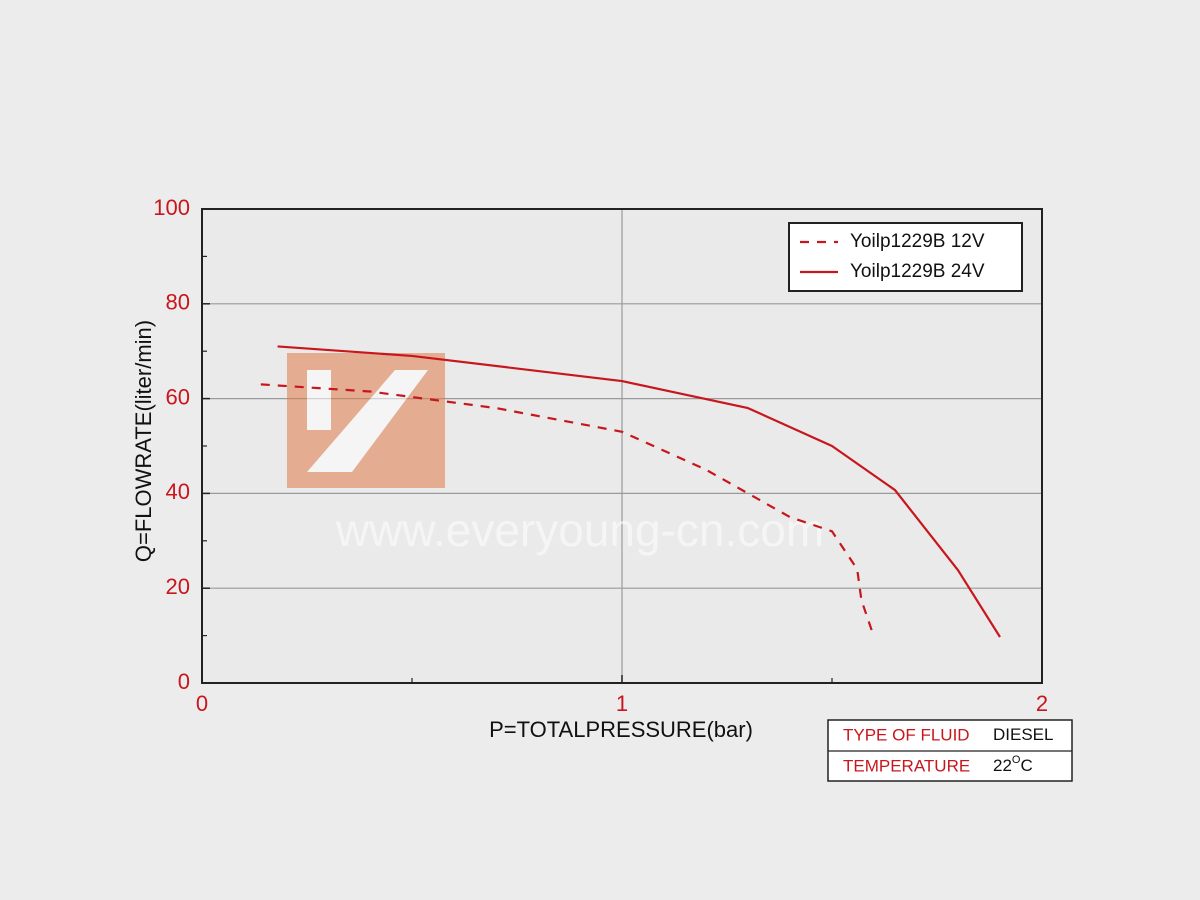 The image size is (1200, 900). I want to click on y-tick-label: 0, so click(184, 681).